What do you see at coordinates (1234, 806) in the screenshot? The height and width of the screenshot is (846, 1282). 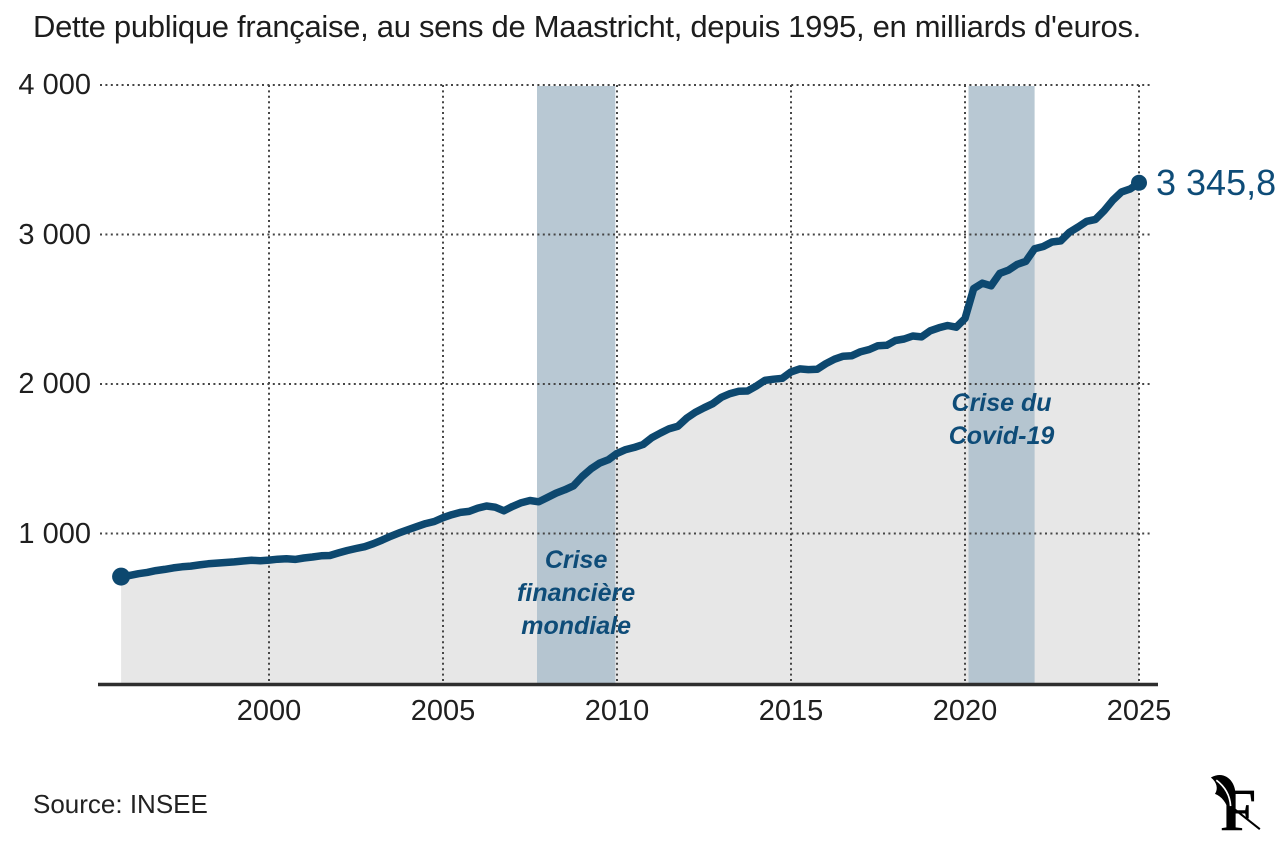 I see `le-figaro-logo: F` at bounding box center [1234, 806].